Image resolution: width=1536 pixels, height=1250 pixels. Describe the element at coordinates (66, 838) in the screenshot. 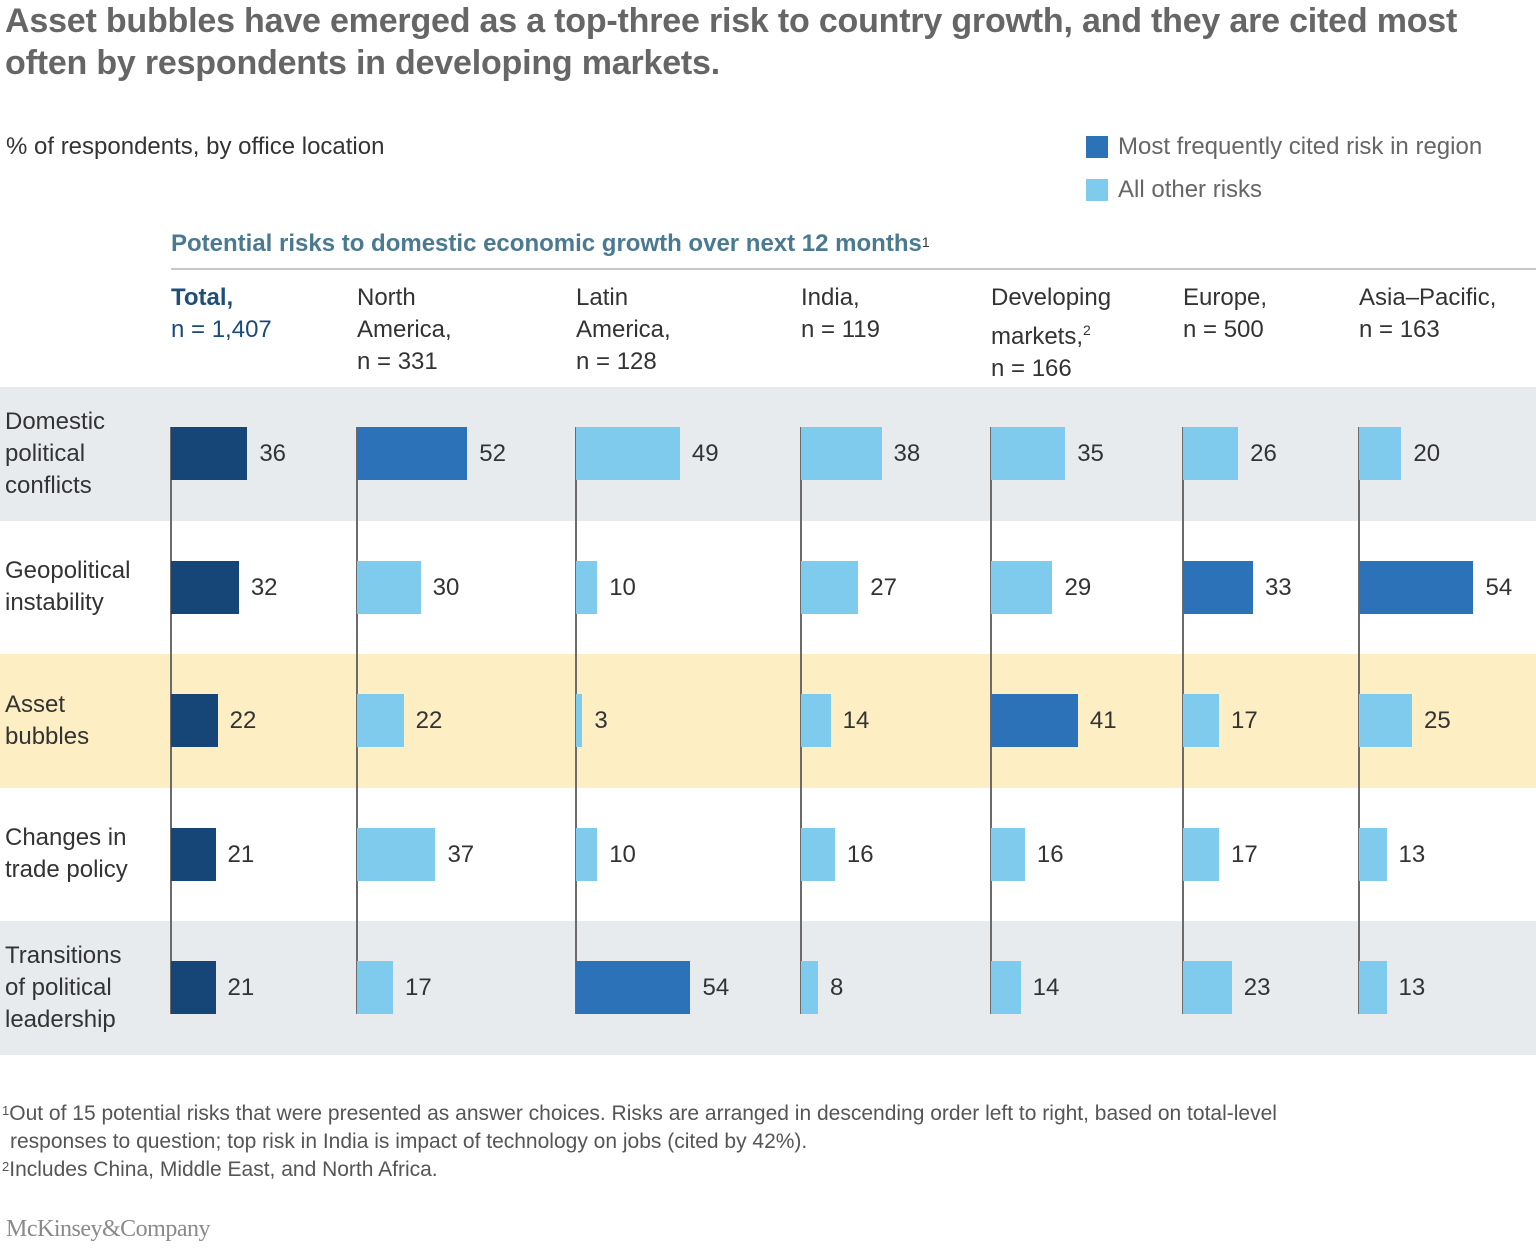

I see `row-label-line: Changes in` at that location.